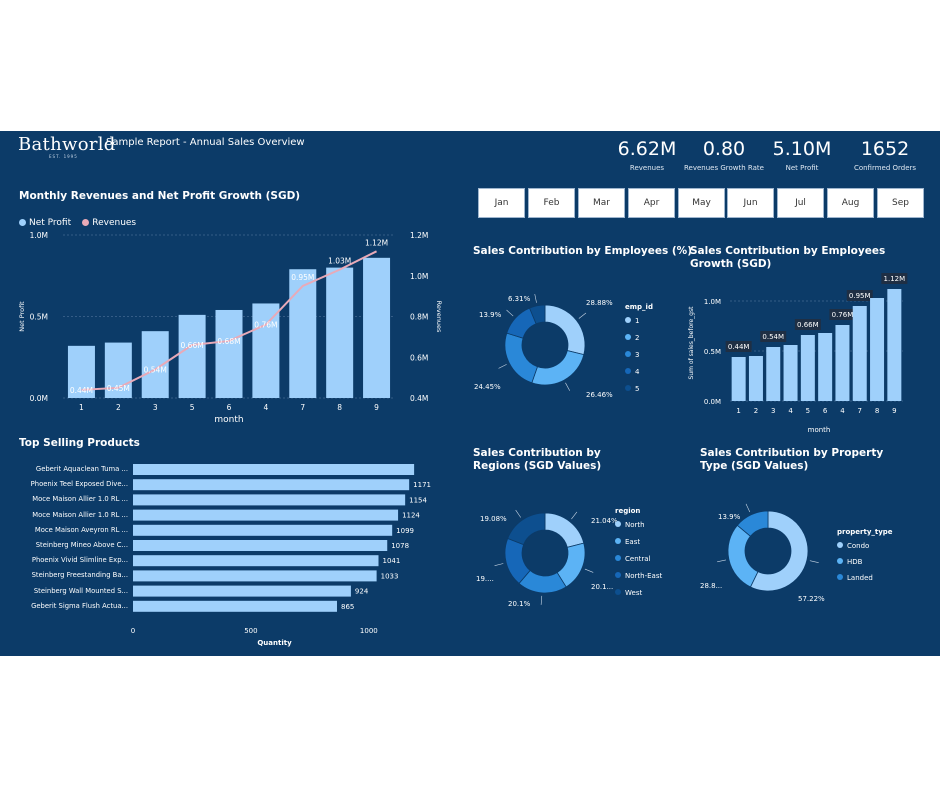 The width and height of the screenshot is (940, 788). I want to click on x-tick-label: 6, so click(229, 407).